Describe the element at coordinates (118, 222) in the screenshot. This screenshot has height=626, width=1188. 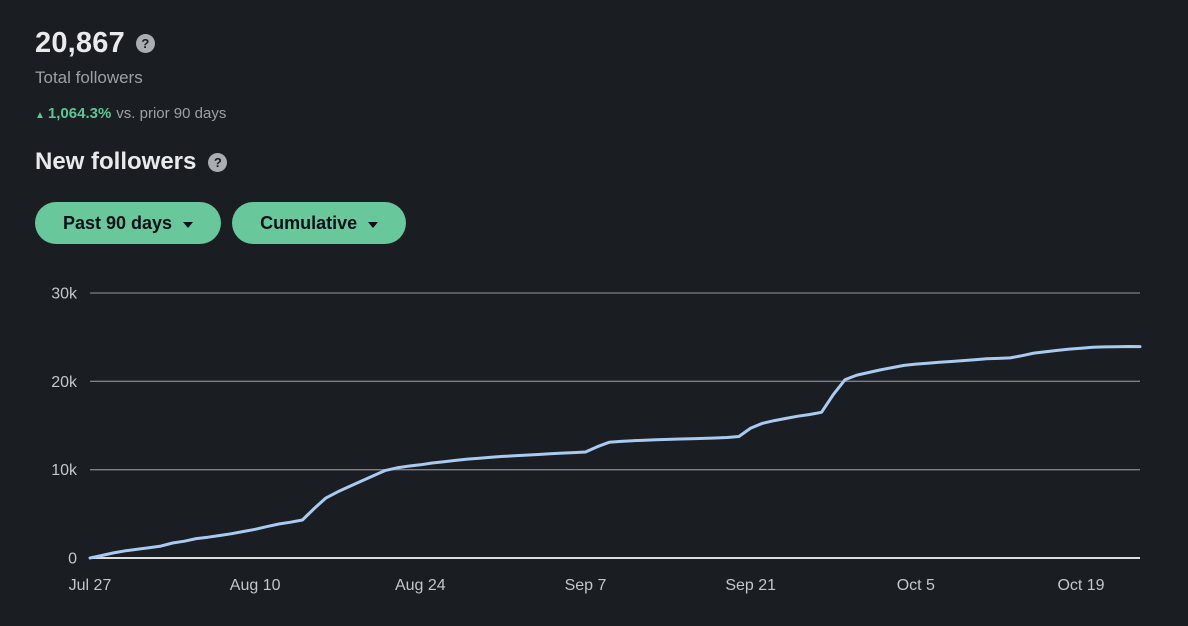
I see `date-range-label: Past 90 days` at that location.